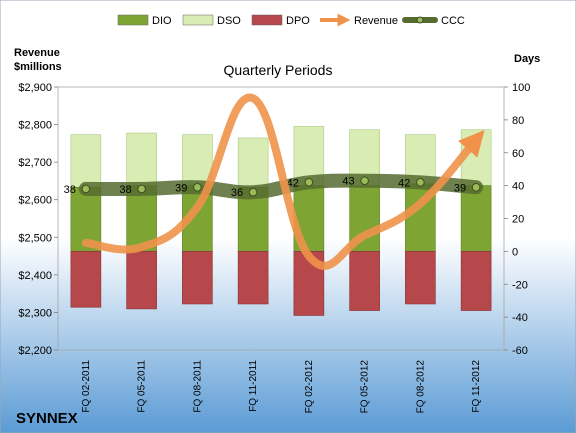  Describe the element at coordinates (309, 387) in the screenshot. I see `x-tick-label: FQ 02-2012` at that location.